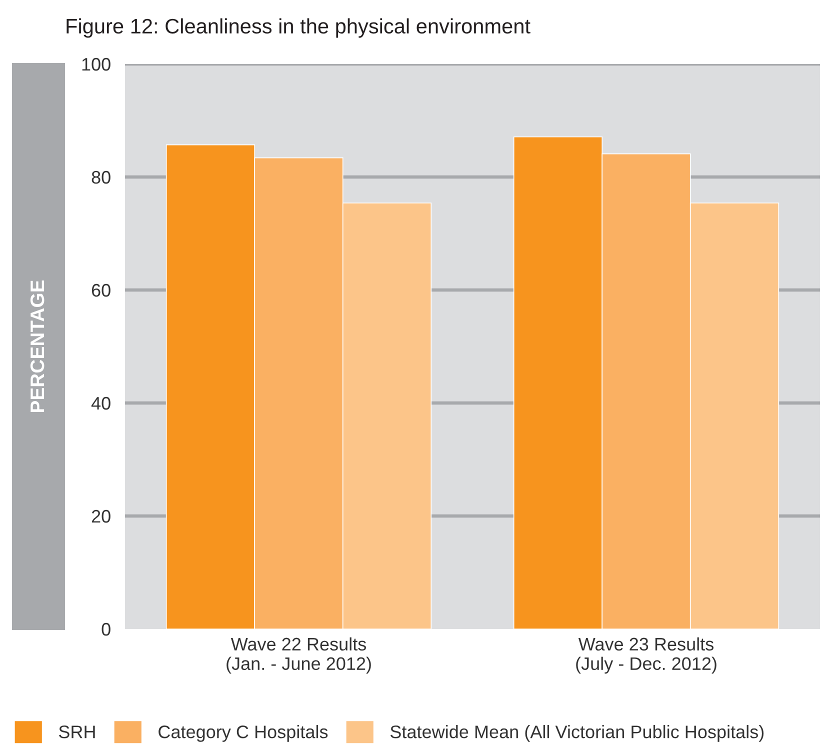  Describe the element at coordinates (76, 732) in the screenshot. I see `legend-label: SRH` at that location.